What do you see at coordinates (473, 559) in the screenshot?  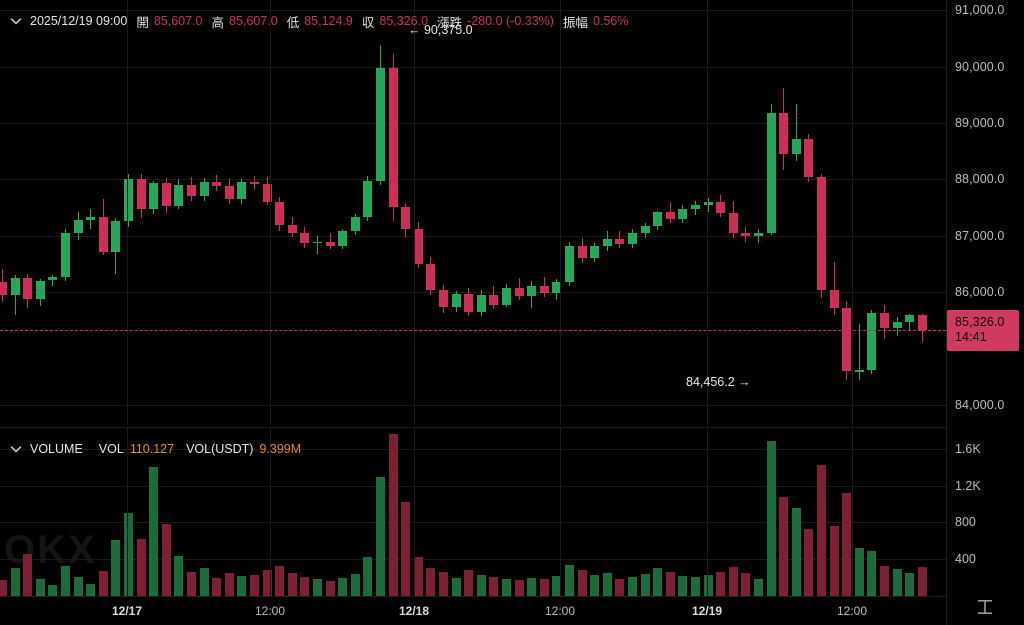 I see `volume-gridline` at bounding box center [473, 559].